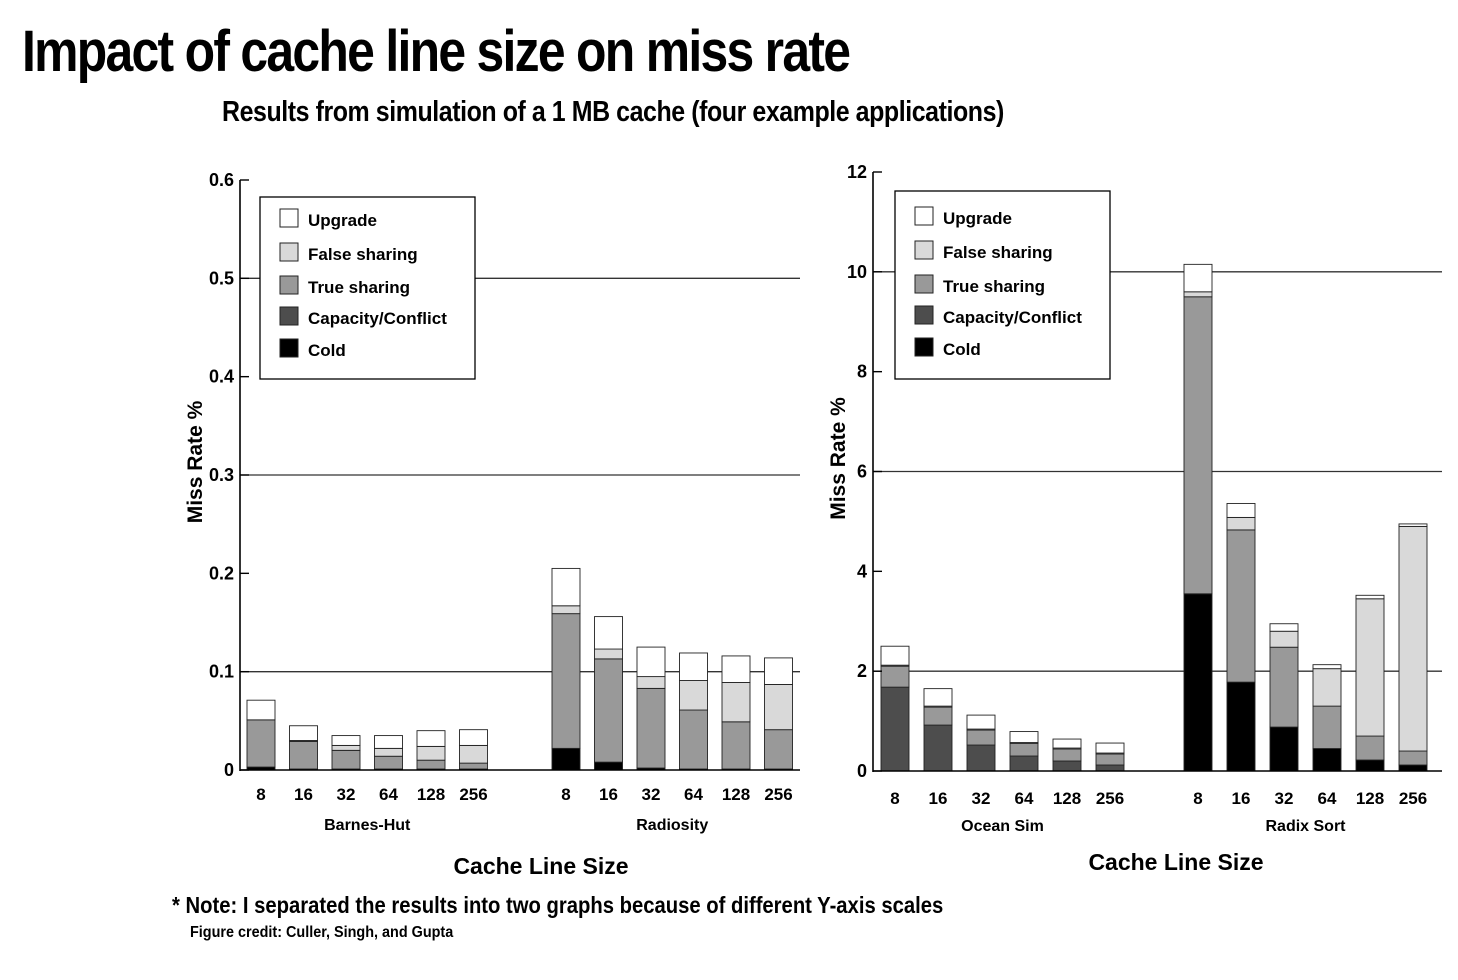 The width and height of the screenshot is (1458, 980). Describe the element at coordinates (1305, 826) in the screenshot. I see `group-label-radix-sort: Radix Sort` at that location.